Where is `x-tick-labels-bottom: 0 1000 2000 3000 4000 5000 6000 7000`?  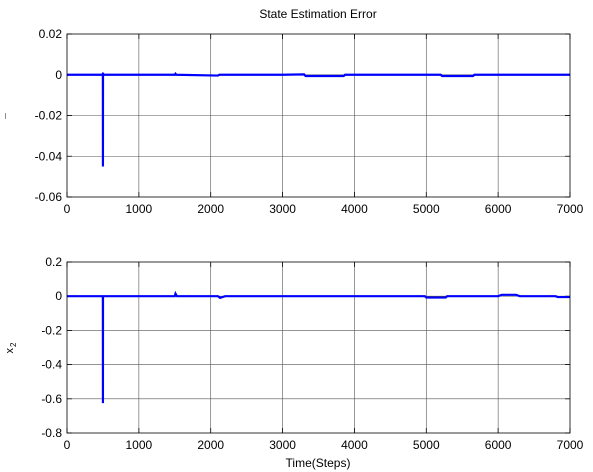 x-tick-labels-bottom: 0 1000 2000 3000 4000 5000 6000 7000 is located at coordinates (324, 445).